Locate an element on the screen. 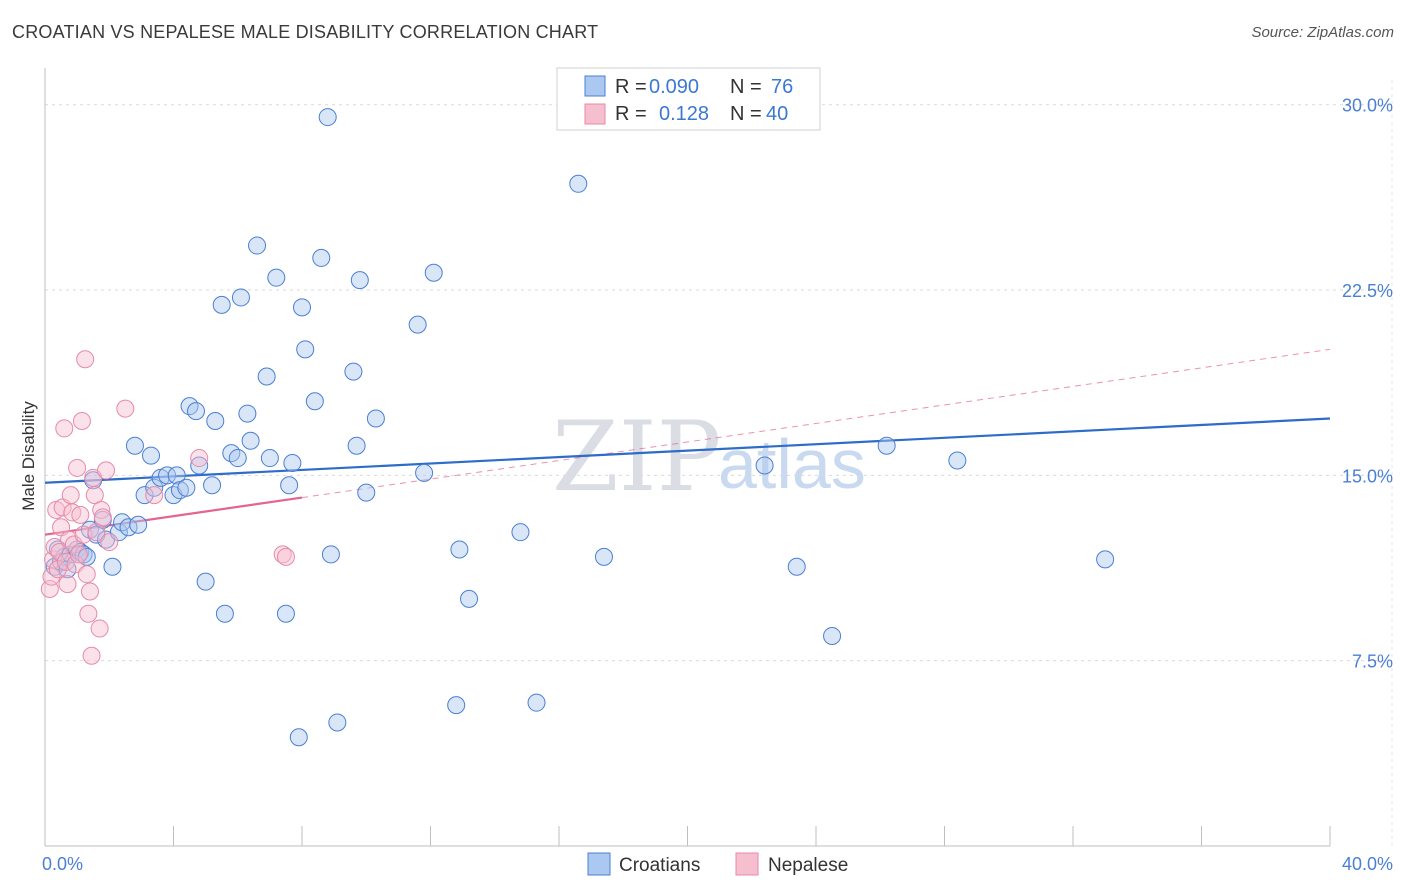  legend-nepalese-n-label: N = is located at coordinates (746, 114).